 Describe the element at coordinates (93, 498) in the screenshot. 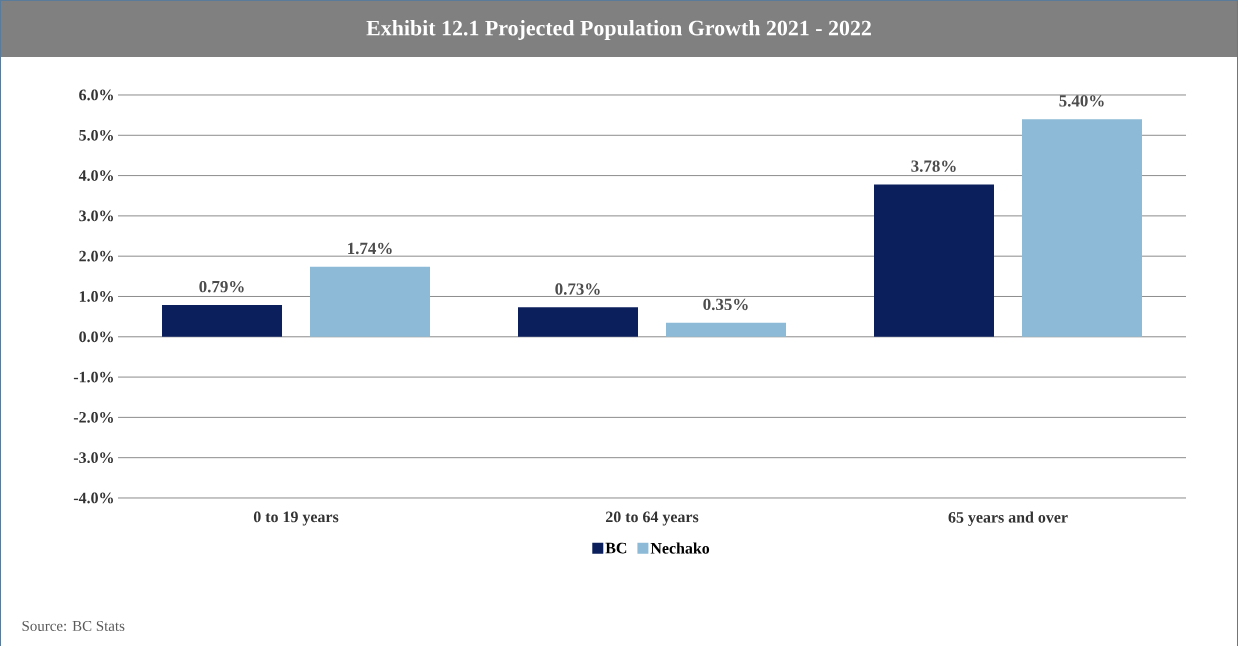

I see `y-tick-label: -4.0%` at that location.